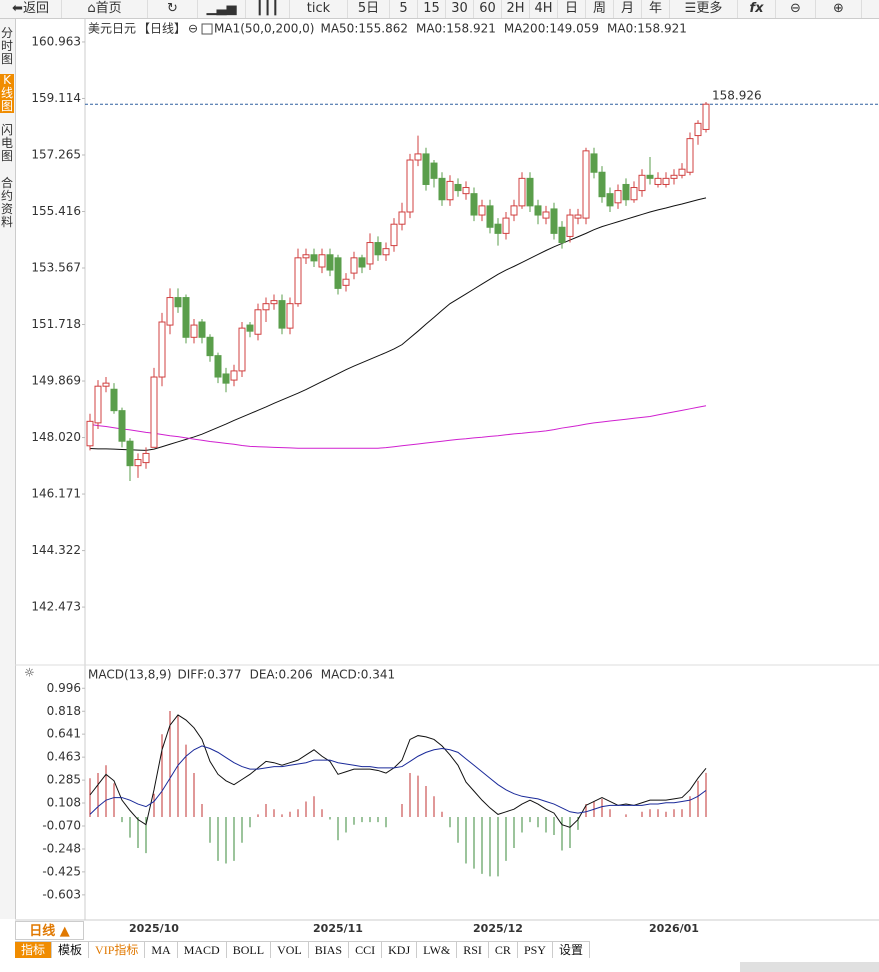  Describe the element at coordinates (398, 427) in the screenshot. I see `ma-line` at that location.